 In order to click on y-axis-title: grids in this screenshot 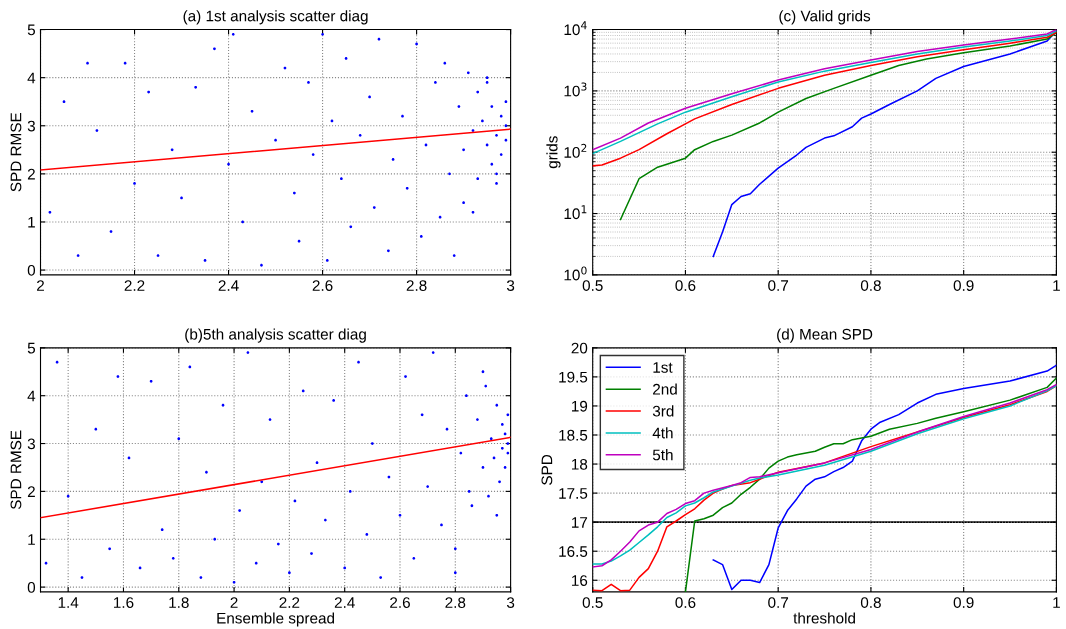, I will do `click(553, 152)`.